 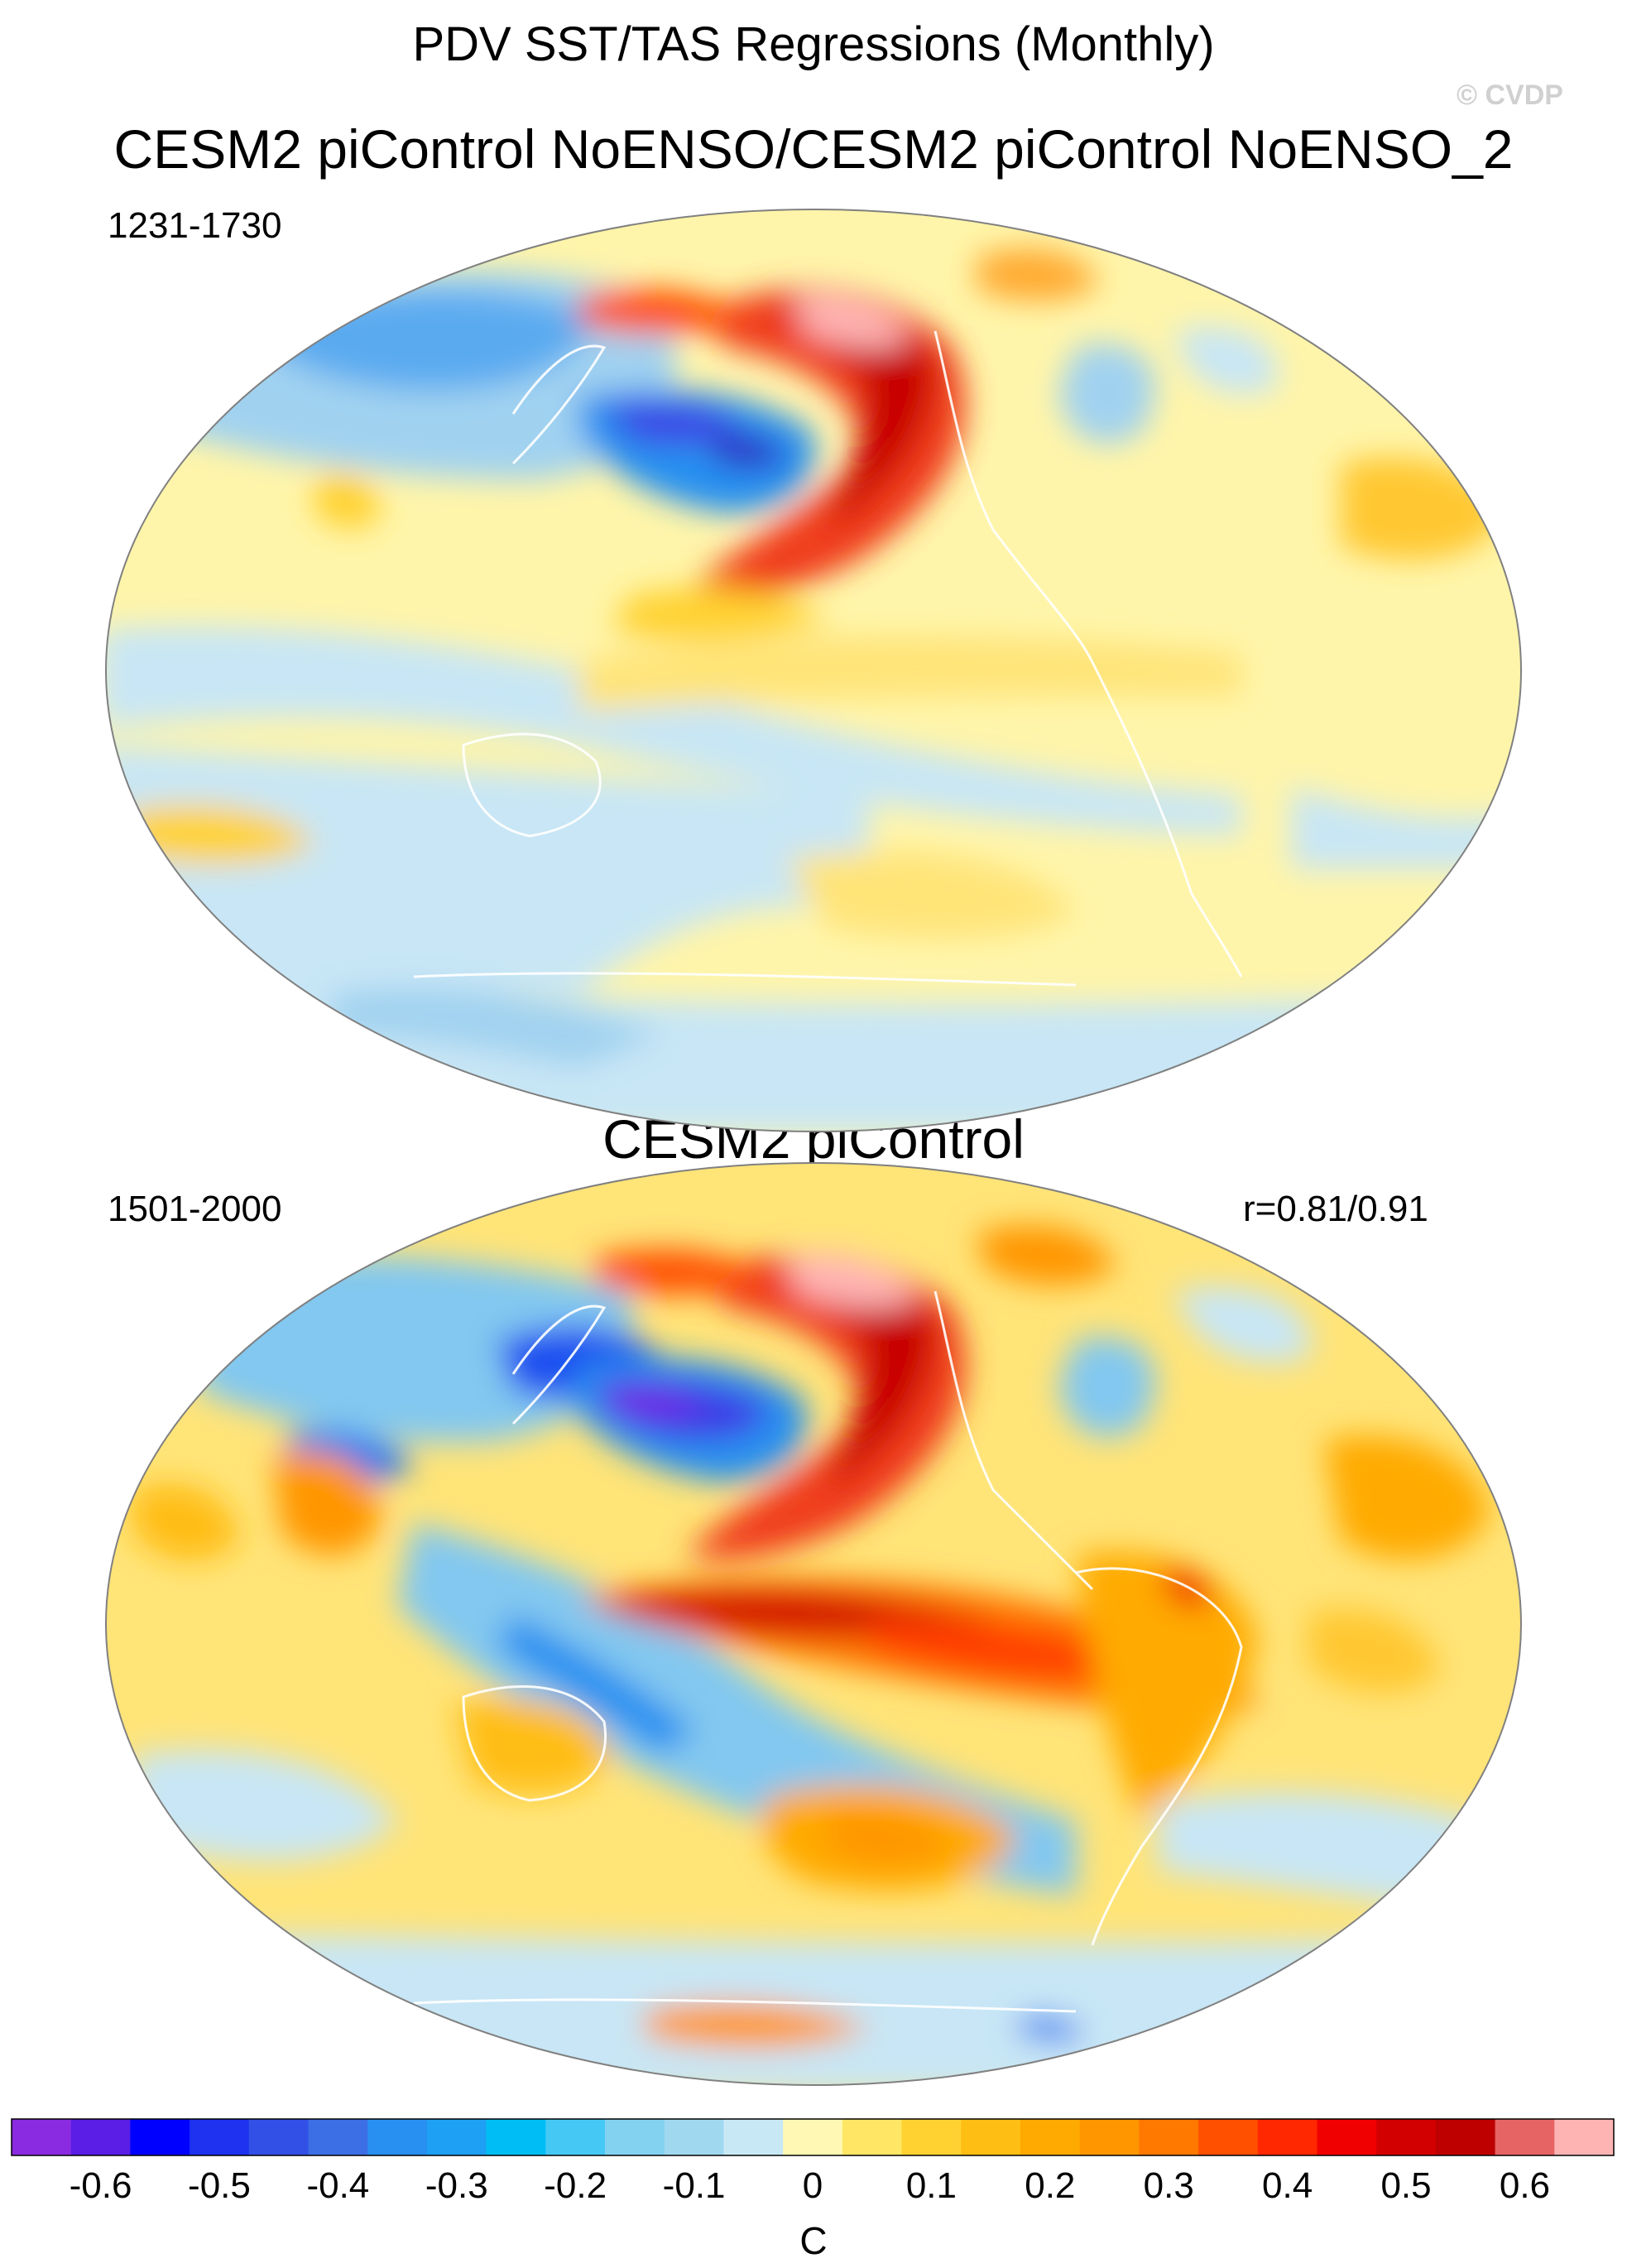 What do you see at coordinates (195, 226) in the screenshot?
I see `panel-1-period: 1231-1730` at bounding box center [195, 226].